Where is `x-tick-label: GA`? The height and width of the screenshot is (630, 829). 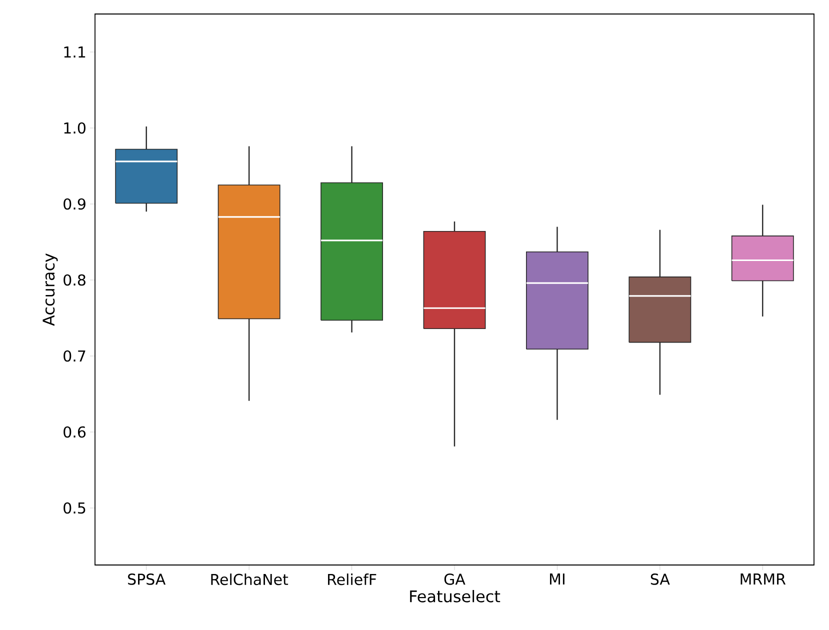
x-tick-label: GA is located at coordinates (455, 579).